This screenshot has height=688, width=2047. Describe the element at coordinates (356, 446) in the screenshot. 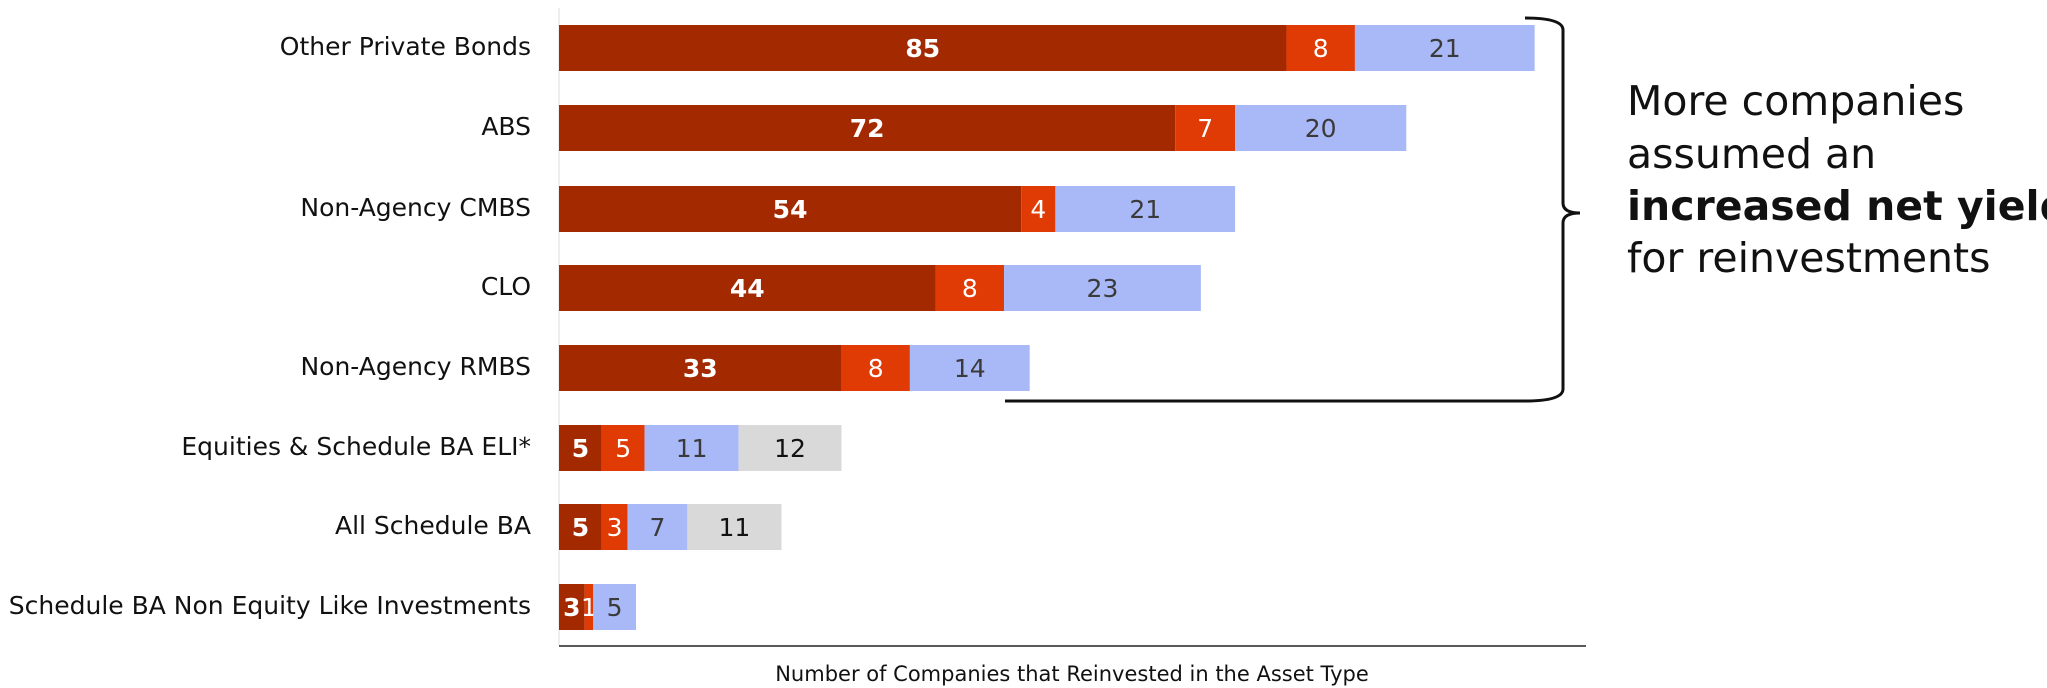

I see `category-label: Equities & Schedule BA ELI*` at that location.